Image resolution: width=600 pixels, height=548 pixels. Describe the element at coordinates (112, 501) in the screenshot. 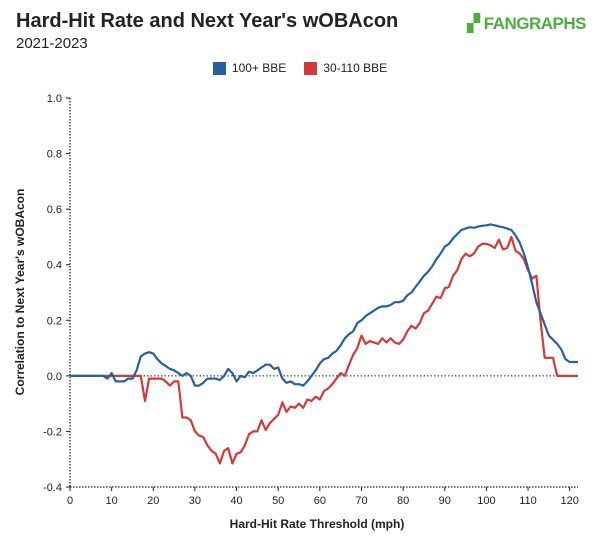

I see `x-tick-label: 10` at that location.